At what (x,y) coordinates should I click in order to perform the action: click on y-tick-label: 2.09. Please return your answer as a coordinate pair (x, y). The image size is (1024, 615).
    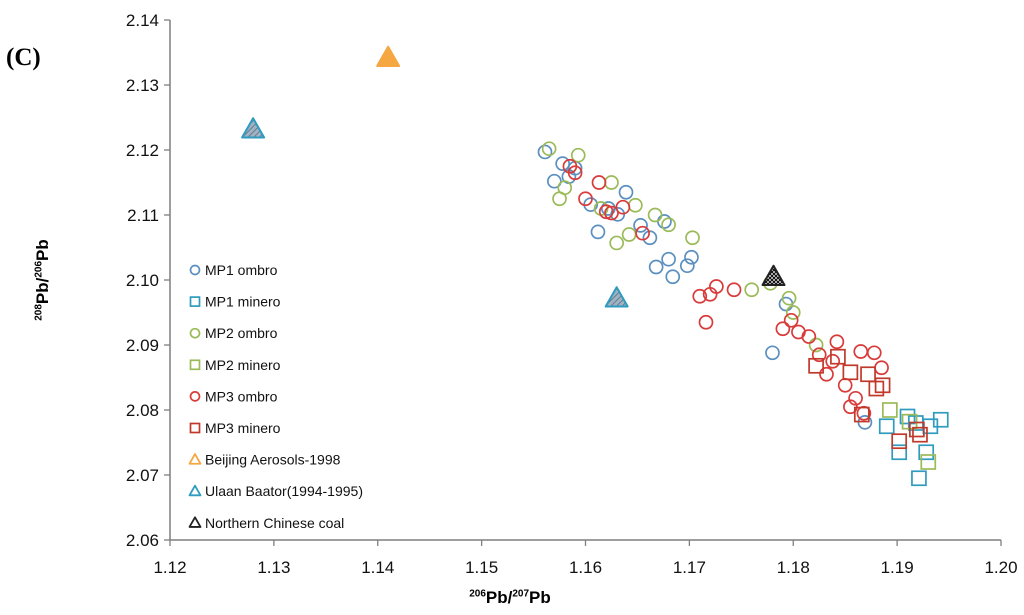
    Looking at the image, I should click on (142, 345).